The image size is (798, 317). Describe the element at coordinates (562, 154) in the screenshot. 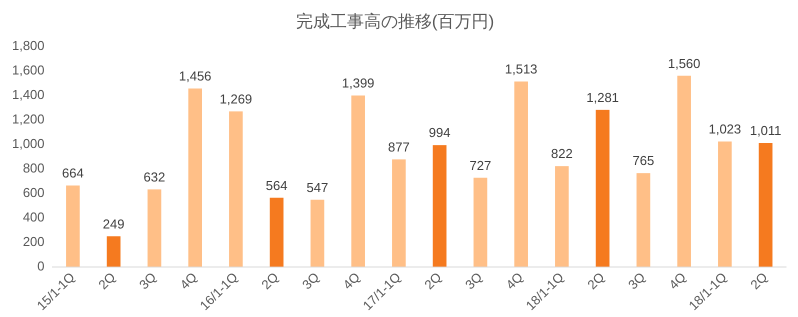

I see `data-label: 822` at that location.